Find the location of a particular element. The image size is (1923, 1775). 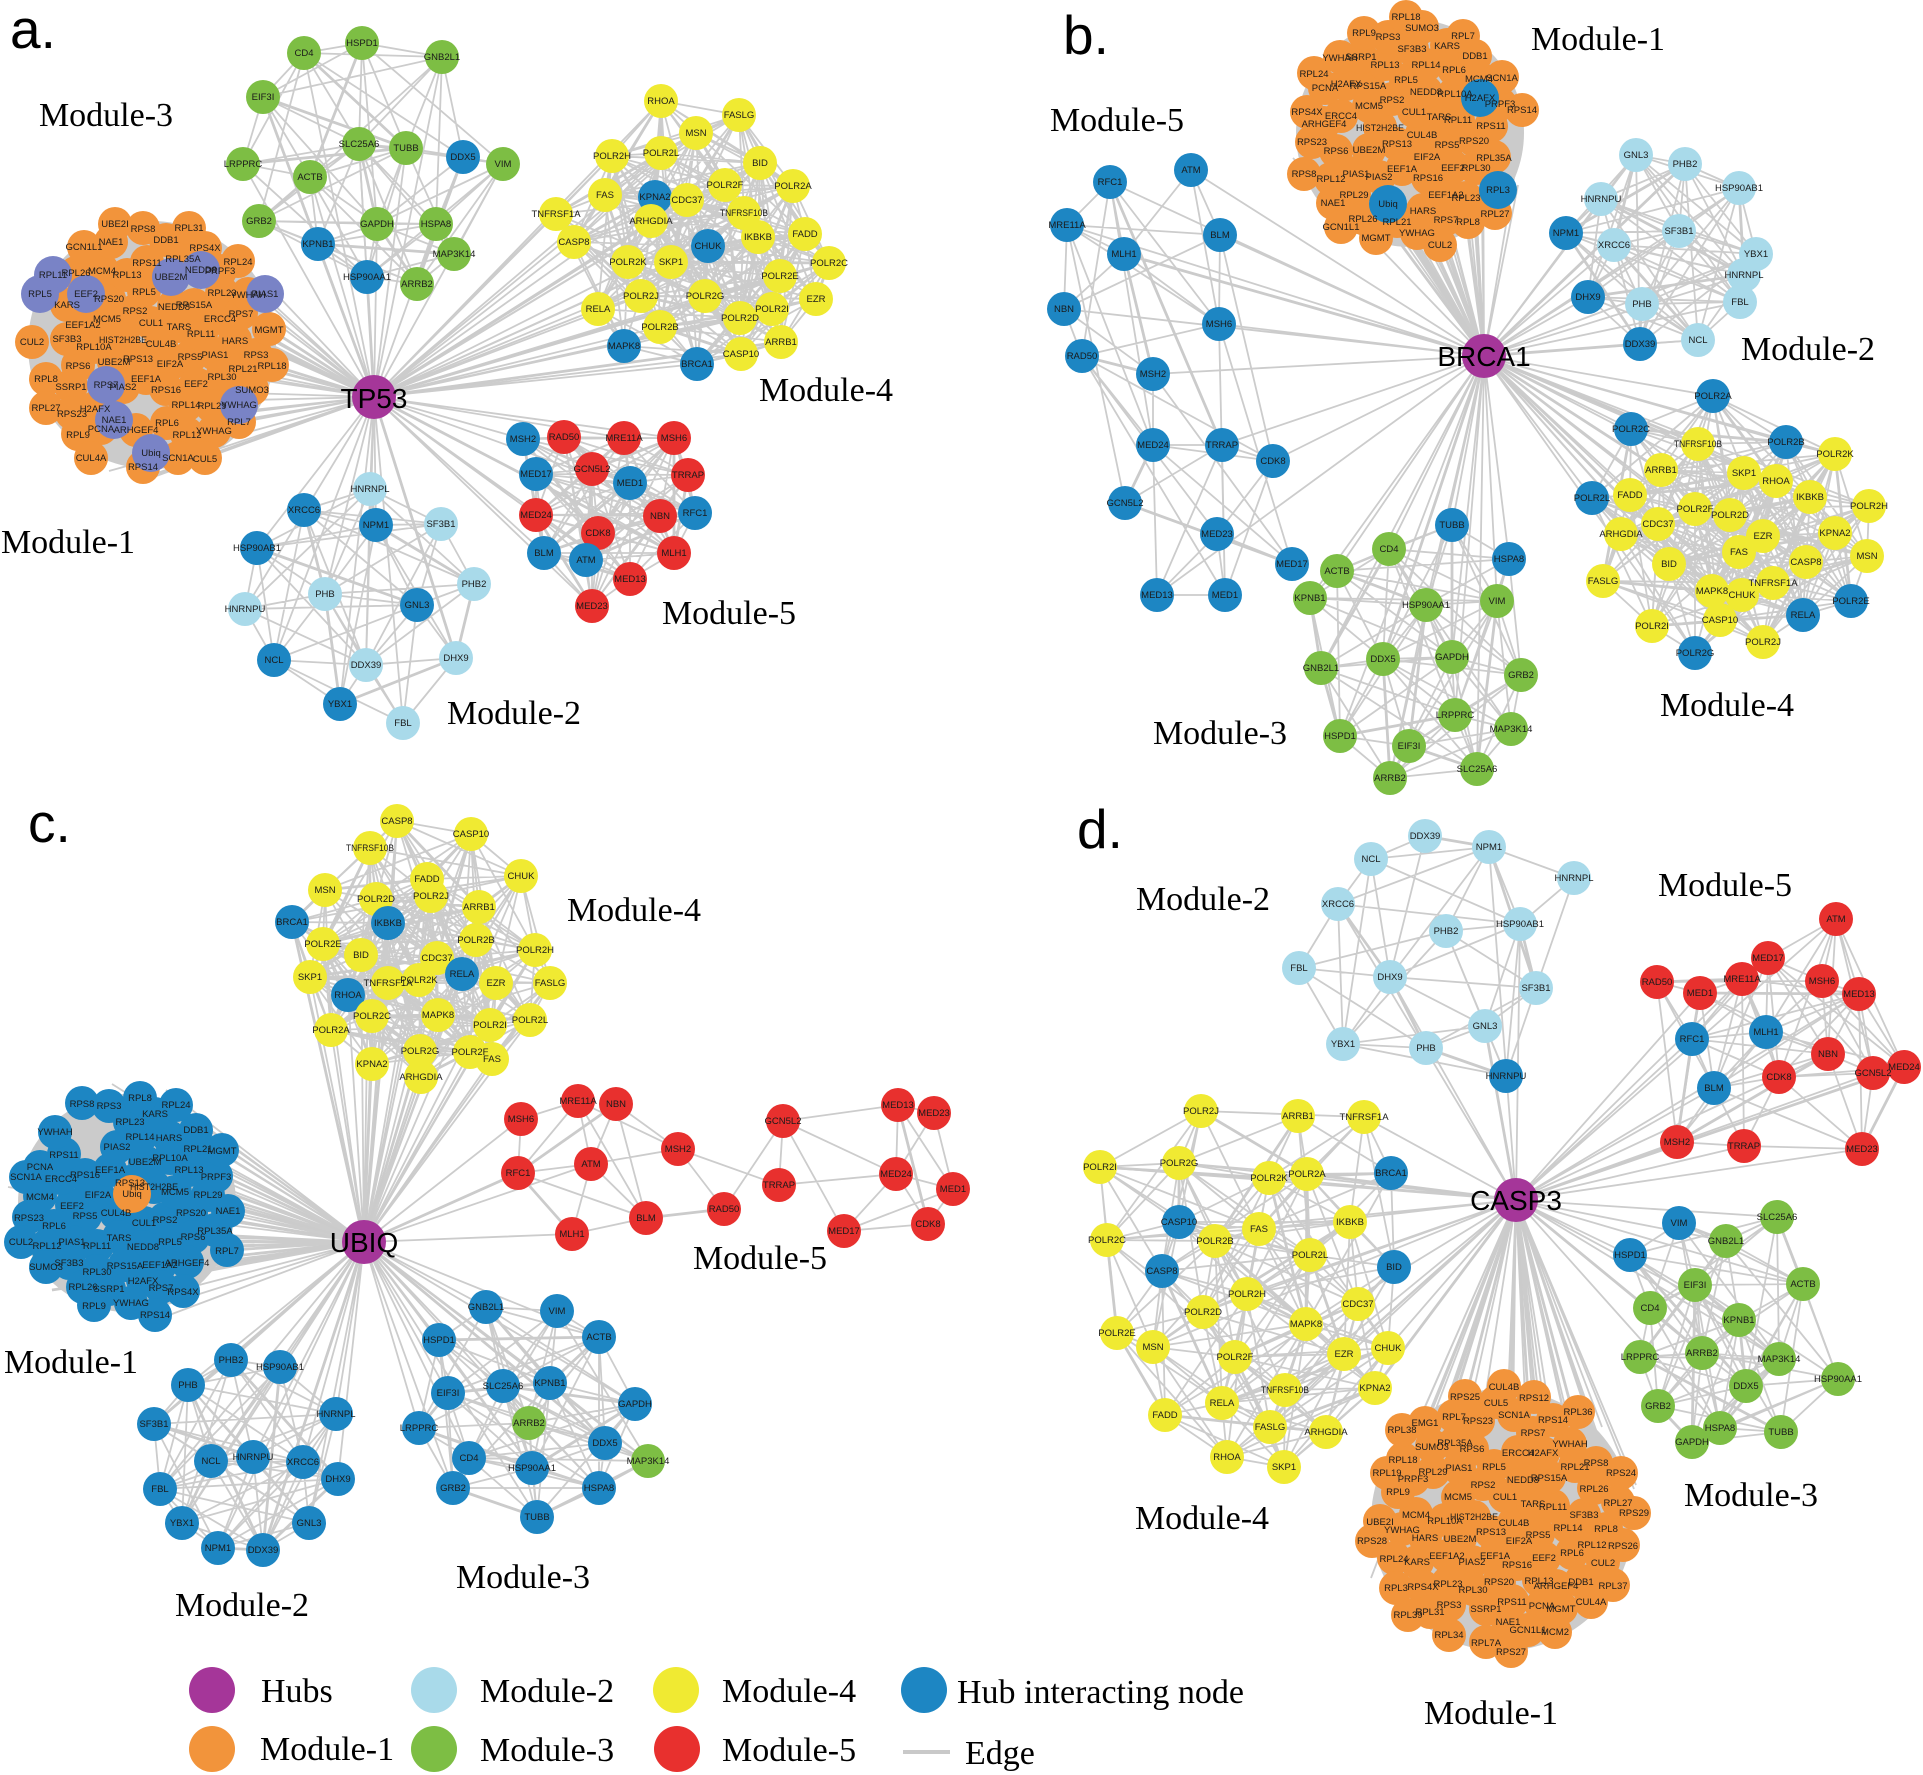

svg-text: RPL21 is located at coordinates (197, 1149).